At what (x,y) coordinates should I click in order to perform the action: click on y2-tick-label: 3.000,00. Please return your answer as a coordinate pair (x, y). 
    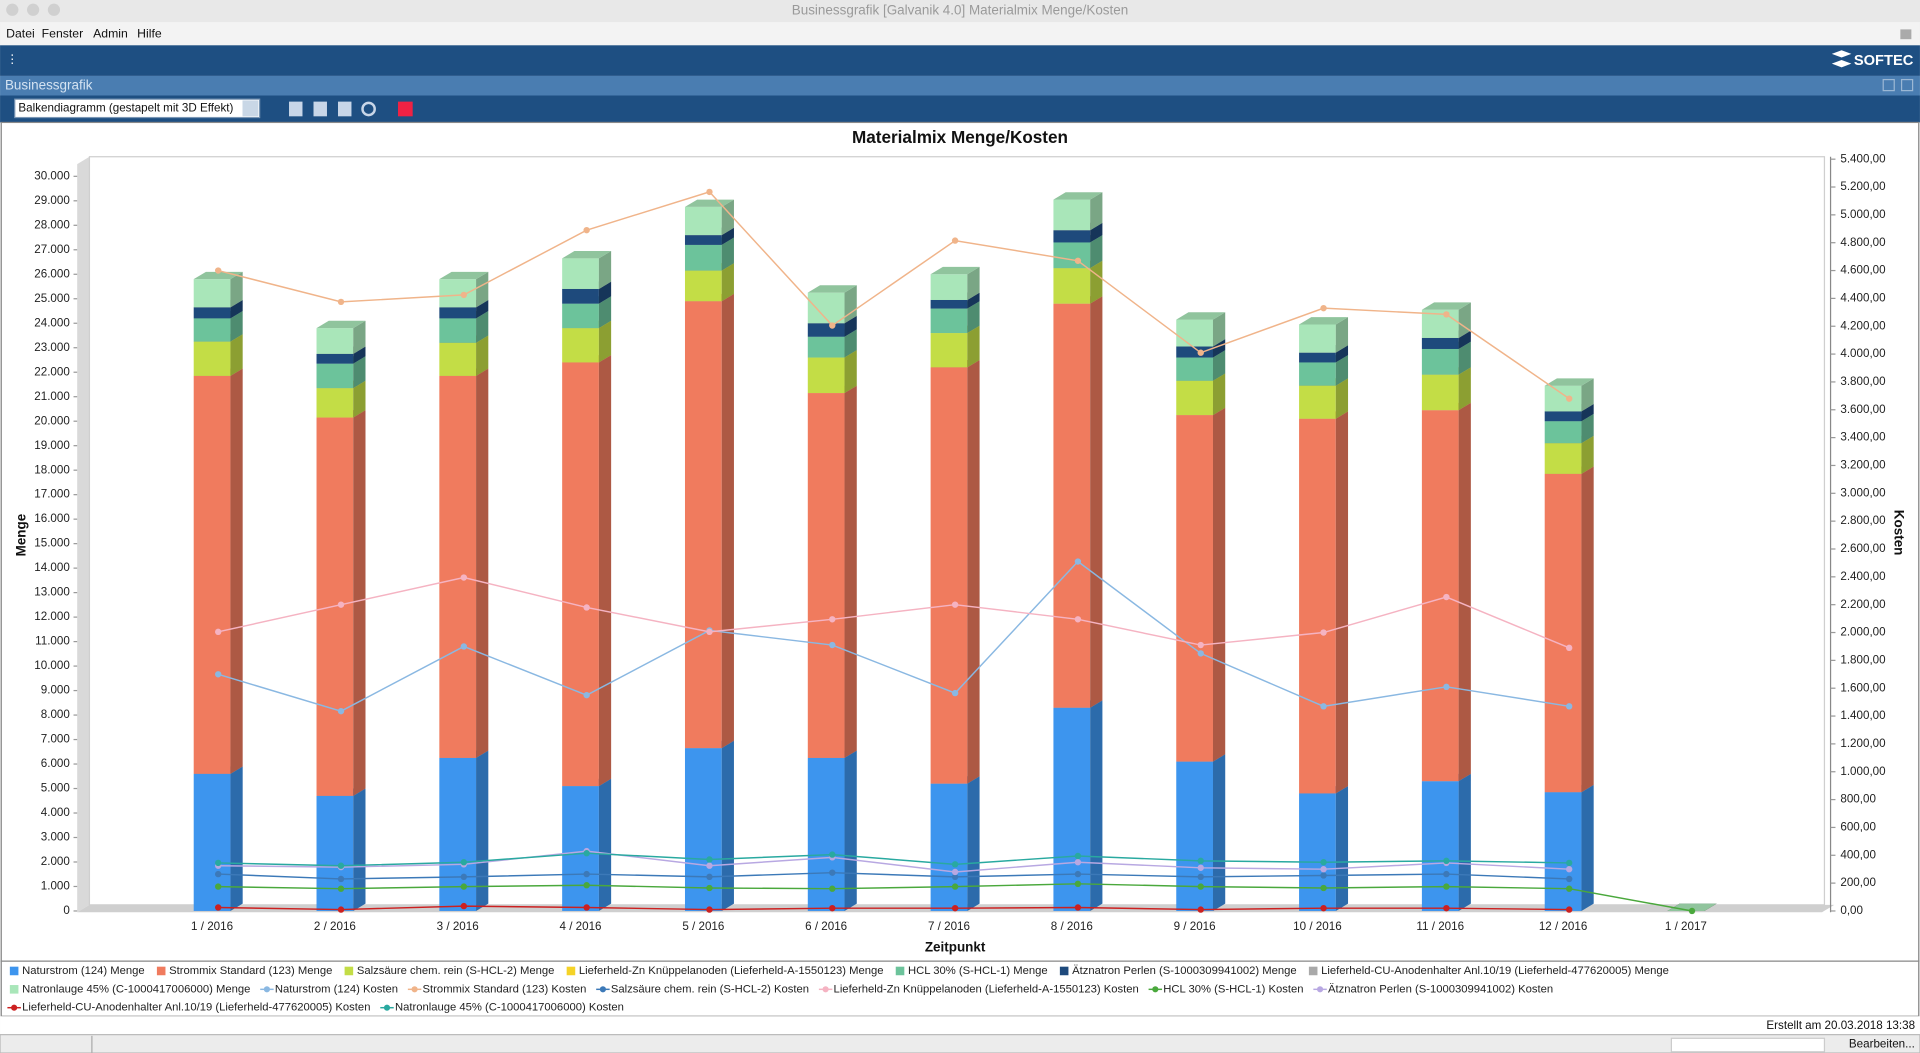
    Looking at the image, I should click on (1863, 492).